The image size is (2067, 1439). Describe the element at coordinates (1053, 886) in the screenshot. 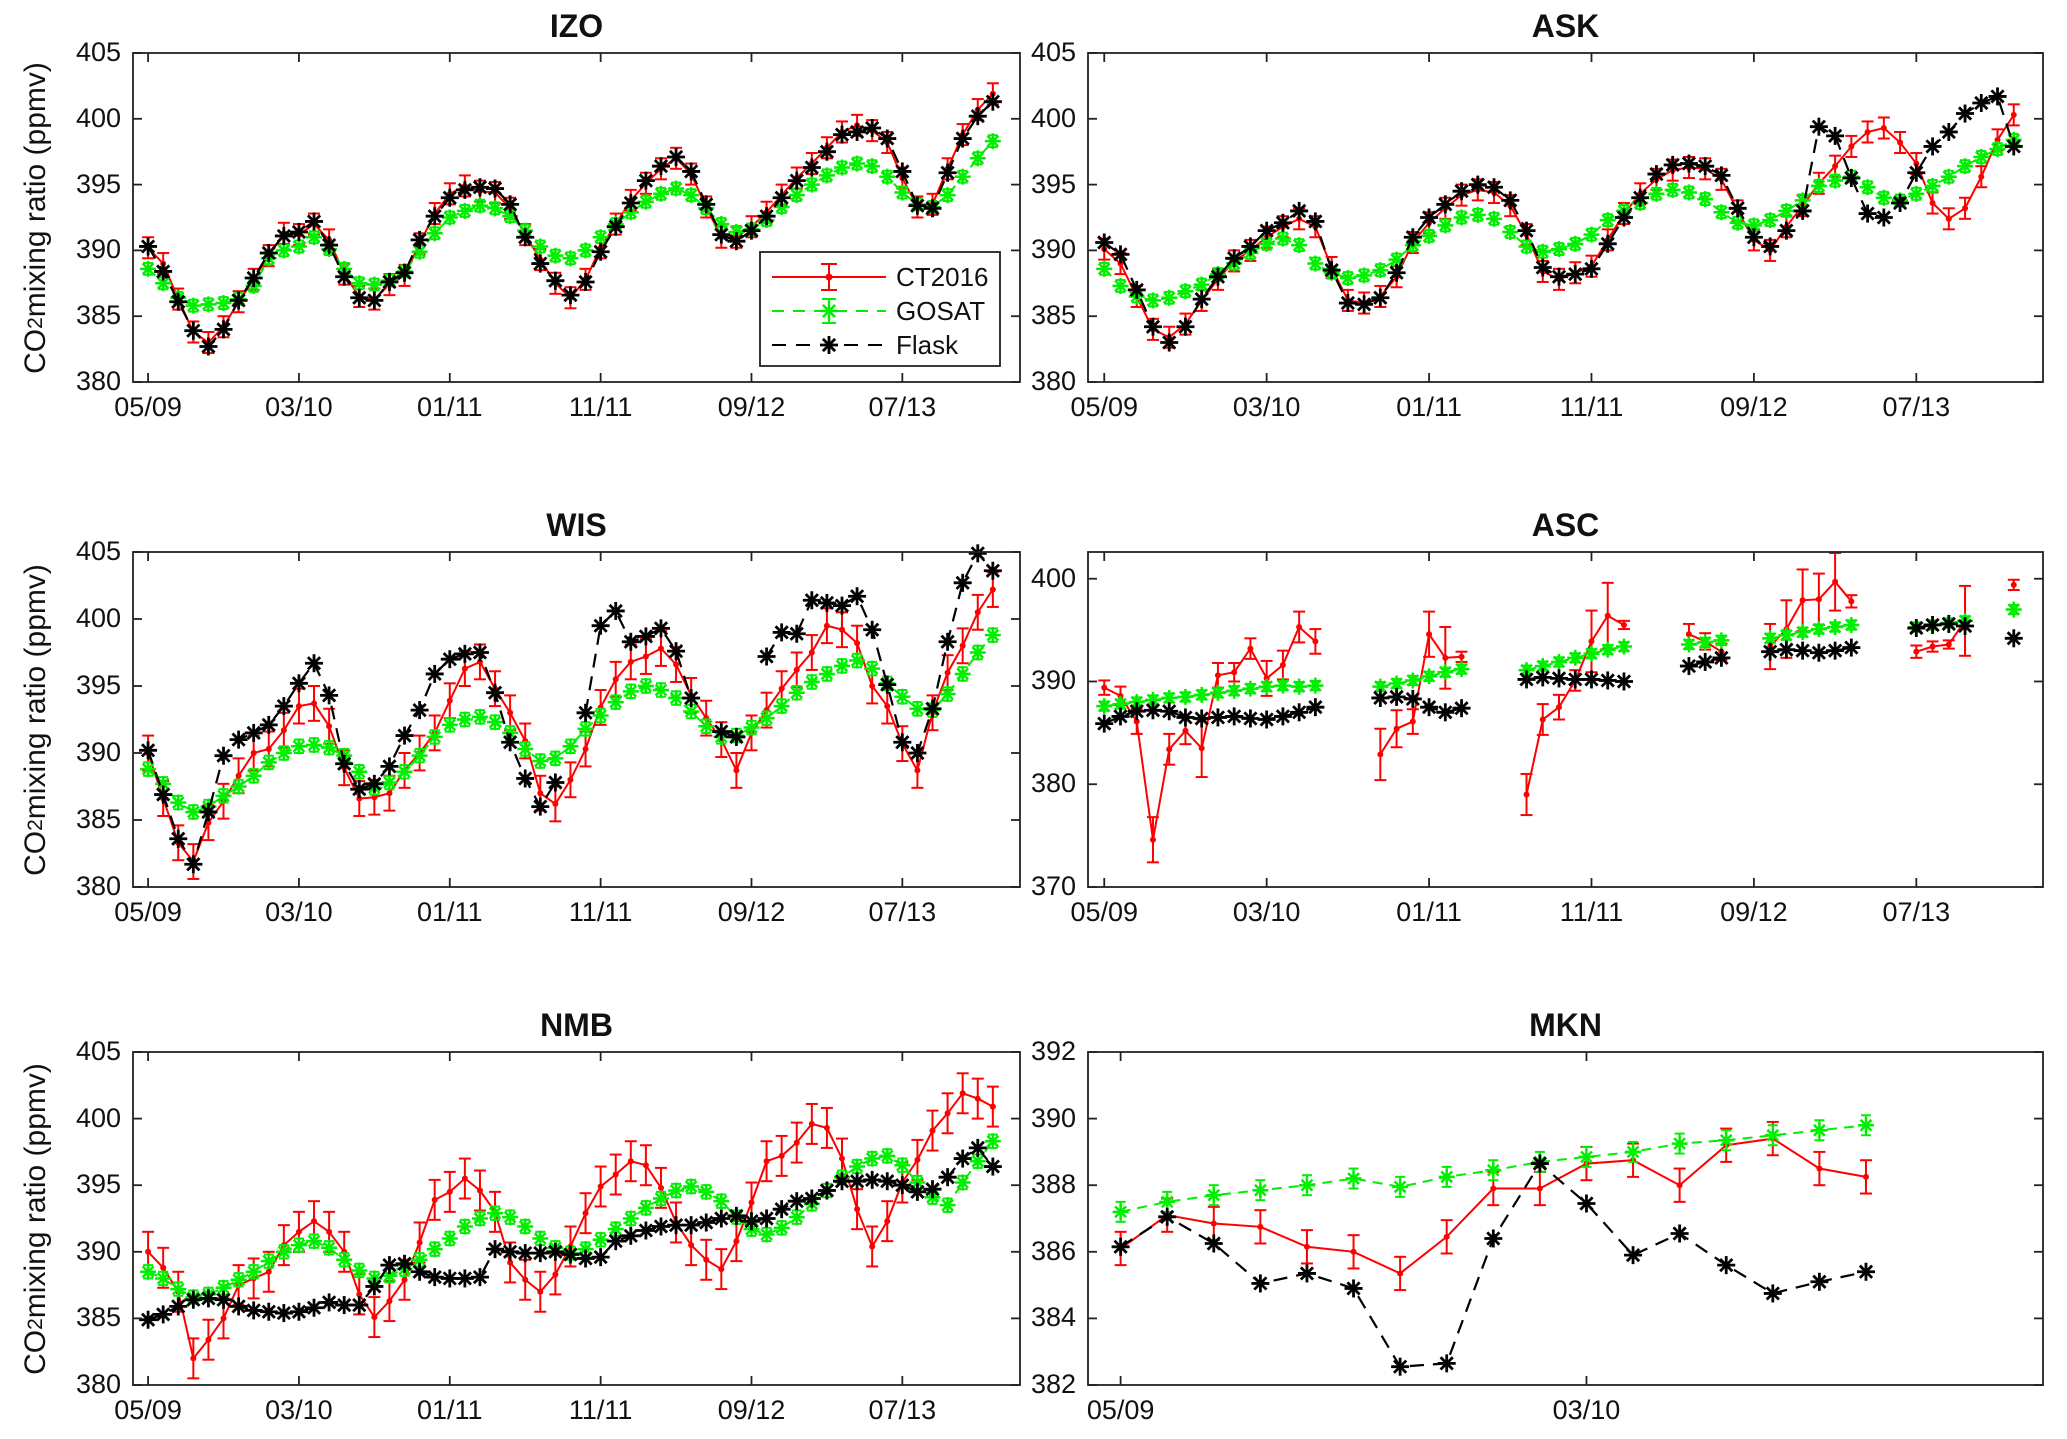

I see `y-tick-label: 370` at that location.